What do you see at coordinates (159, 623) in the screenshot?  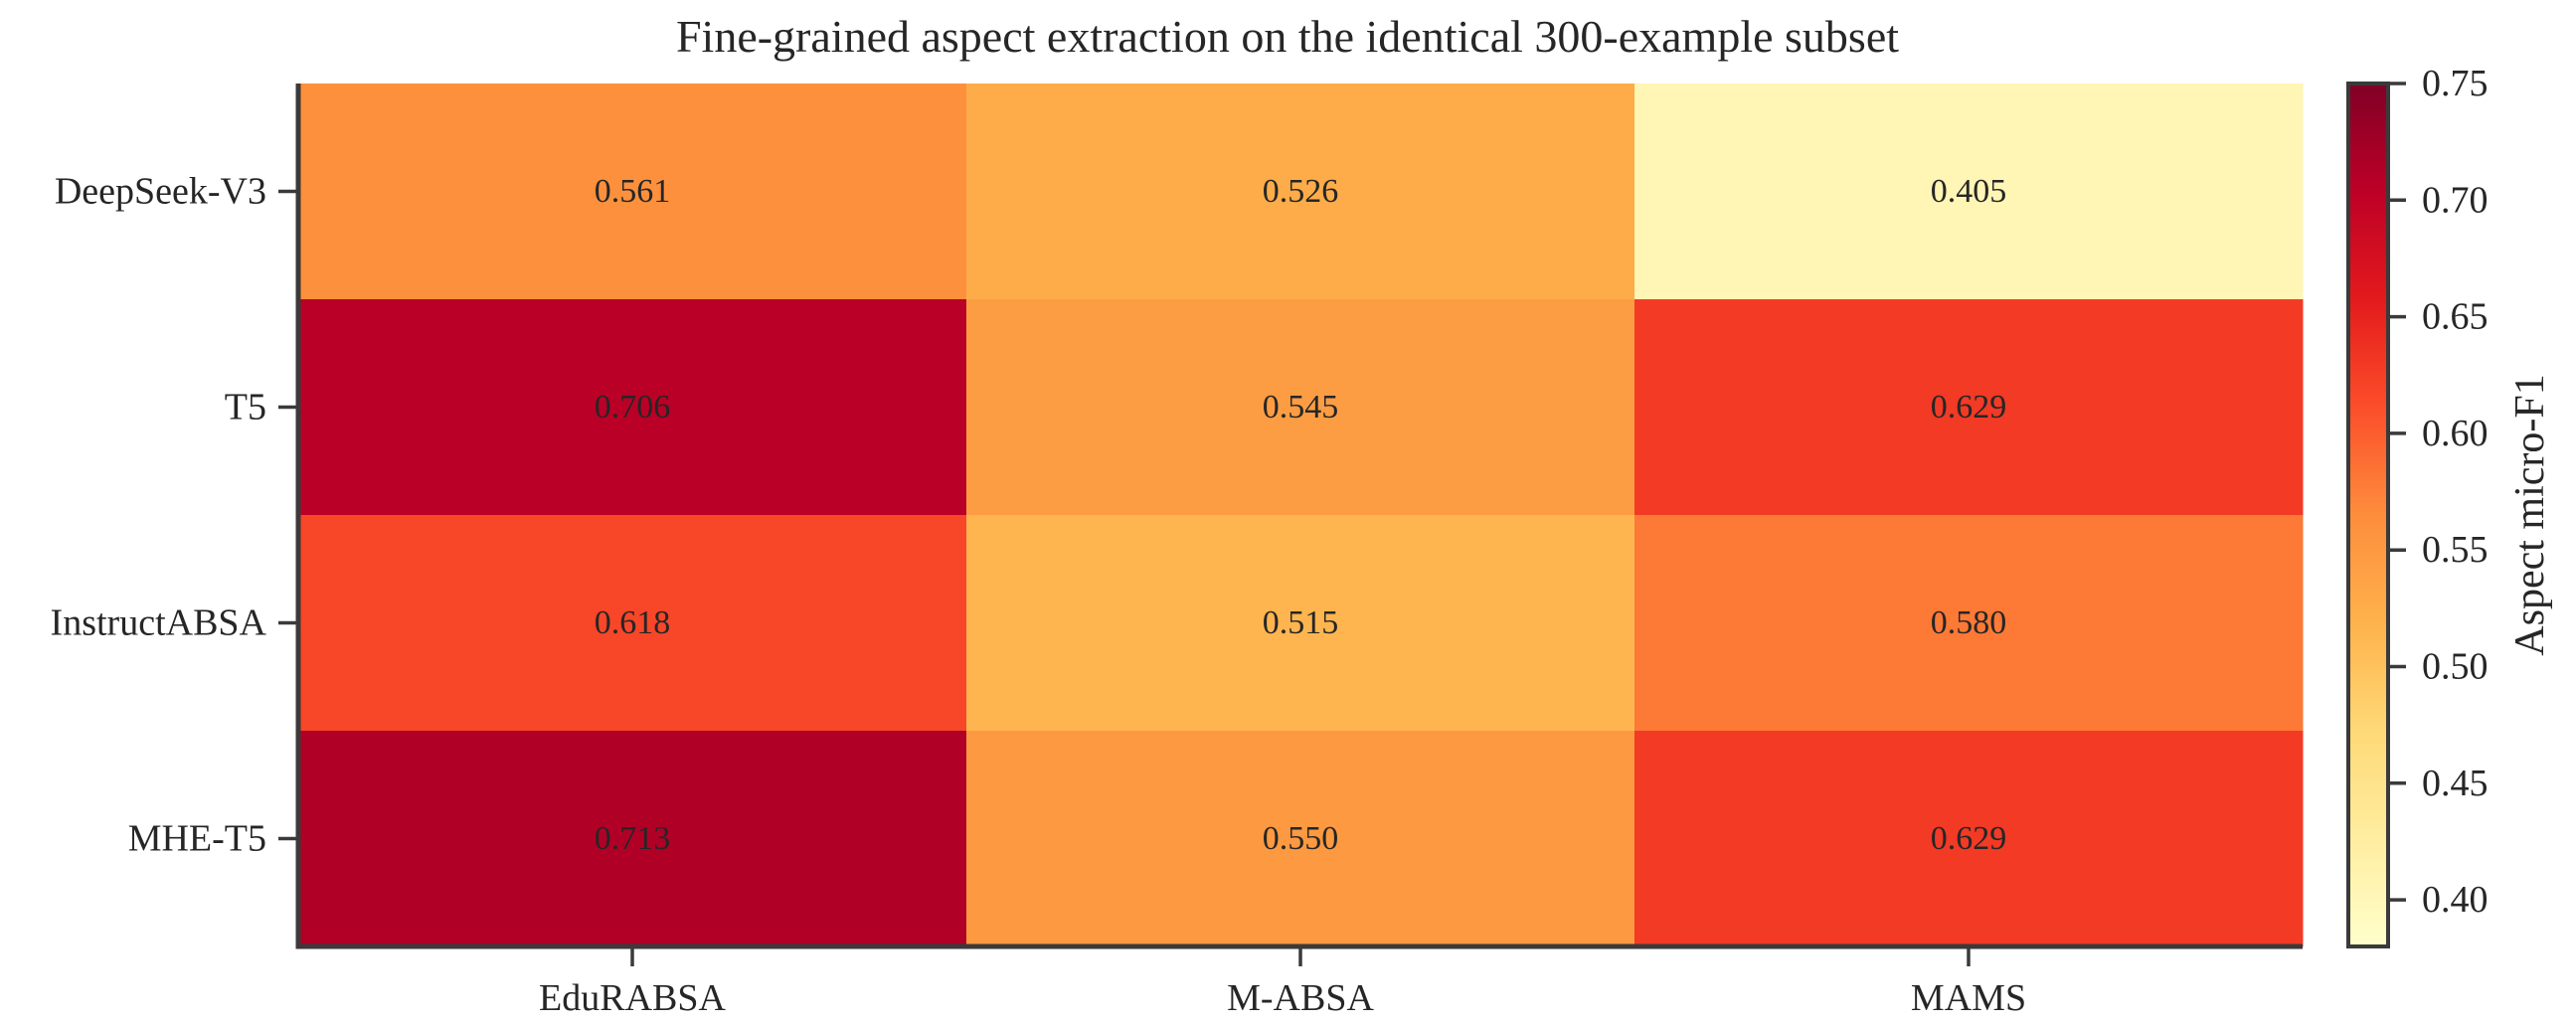 I see `y-tick-label: InstructABSA` at bounding box center [159, 623].